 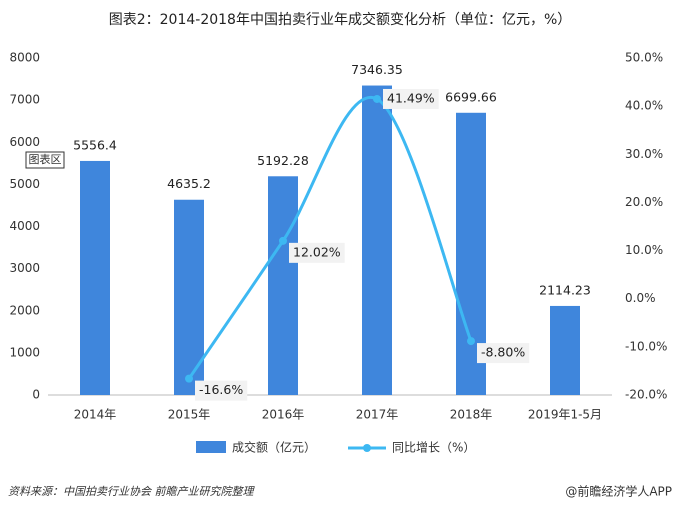 What do you see at coordinates (95, 144) in the screenshot?
I see `bar-value-label: 5556.4` at bounding box center [95, 144].